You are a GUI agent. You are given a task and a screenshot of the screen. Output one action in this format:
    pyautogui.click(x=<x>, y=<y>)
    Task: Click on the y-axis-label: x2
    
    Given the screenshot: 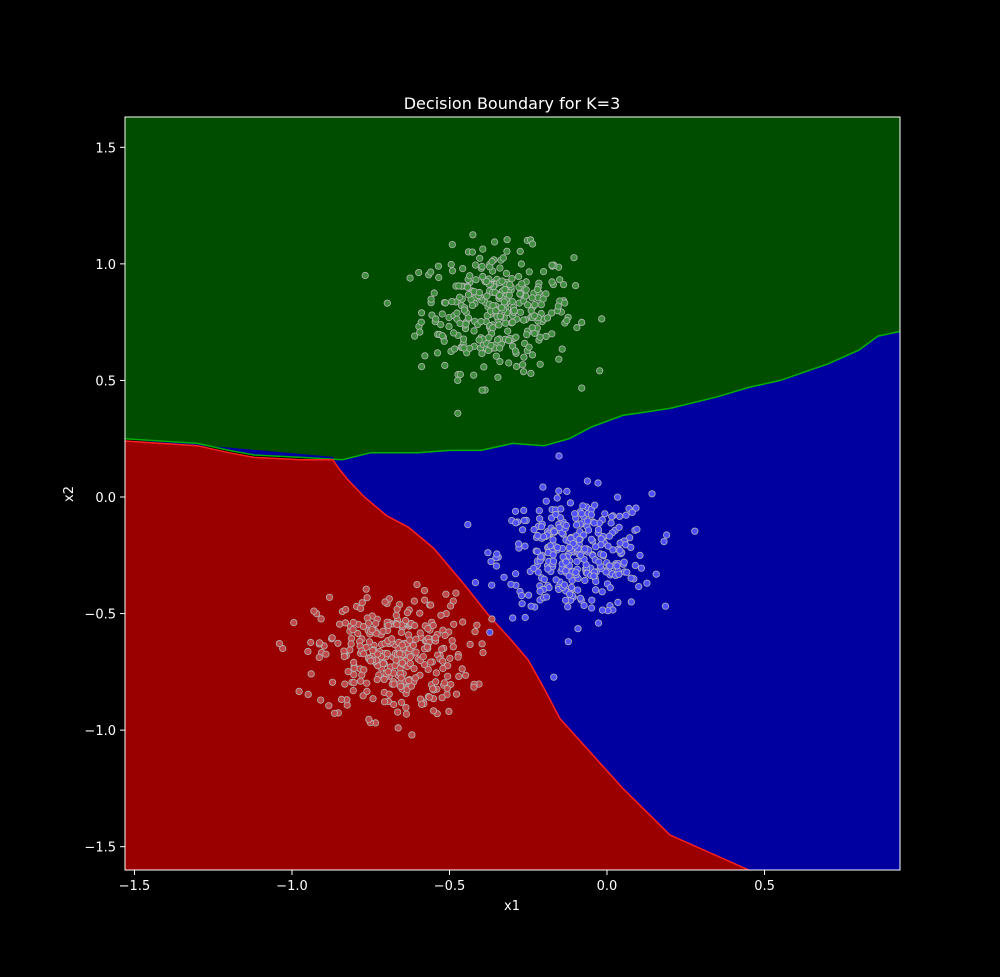 What is the action you would take?
    pyautogui.click(x=69, y=494)
    